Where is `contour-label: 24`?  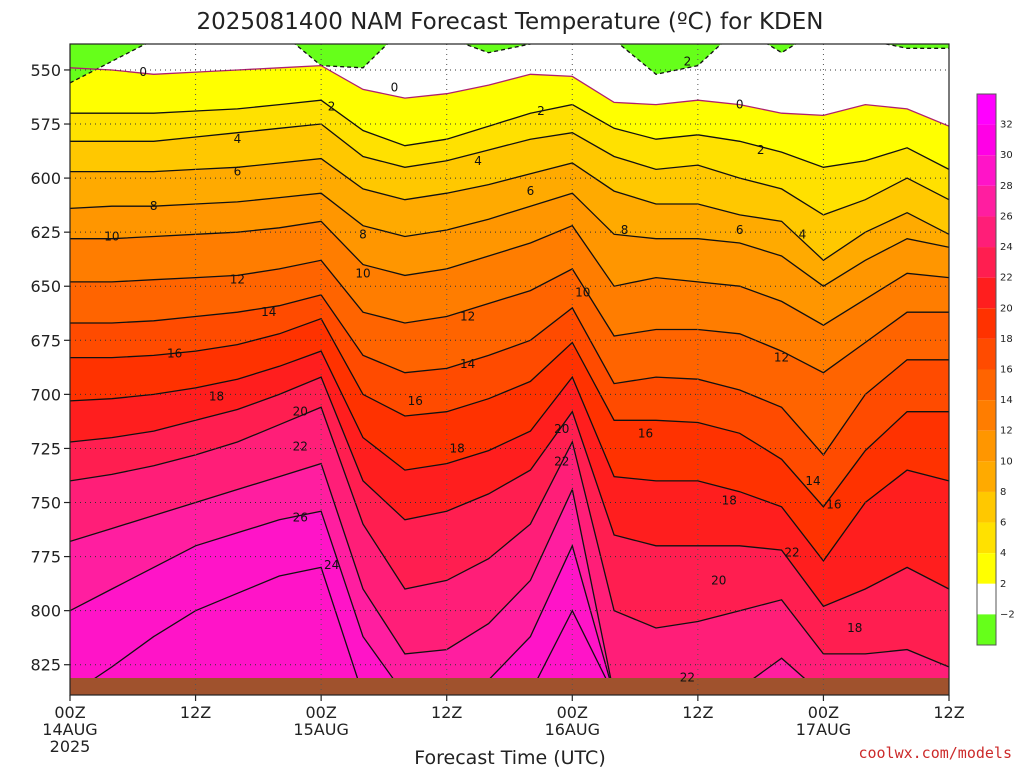
contour-label: 24 is located at coordinates (331, 565).